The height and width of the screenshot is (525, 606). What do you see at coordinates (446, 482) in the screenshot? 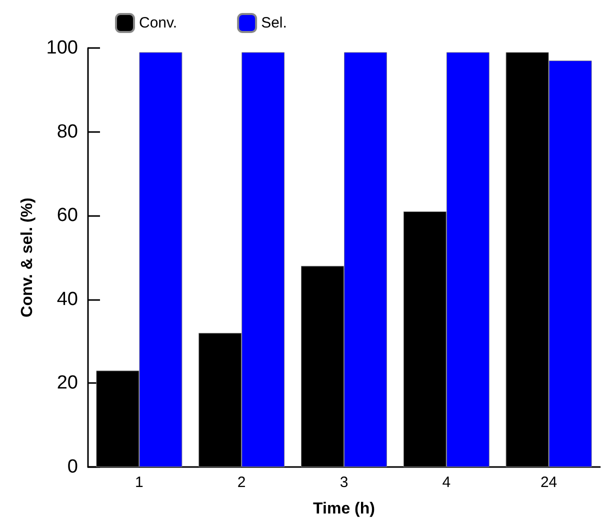
I see `x-tick-label: 4` at bounding box center [446, 482].